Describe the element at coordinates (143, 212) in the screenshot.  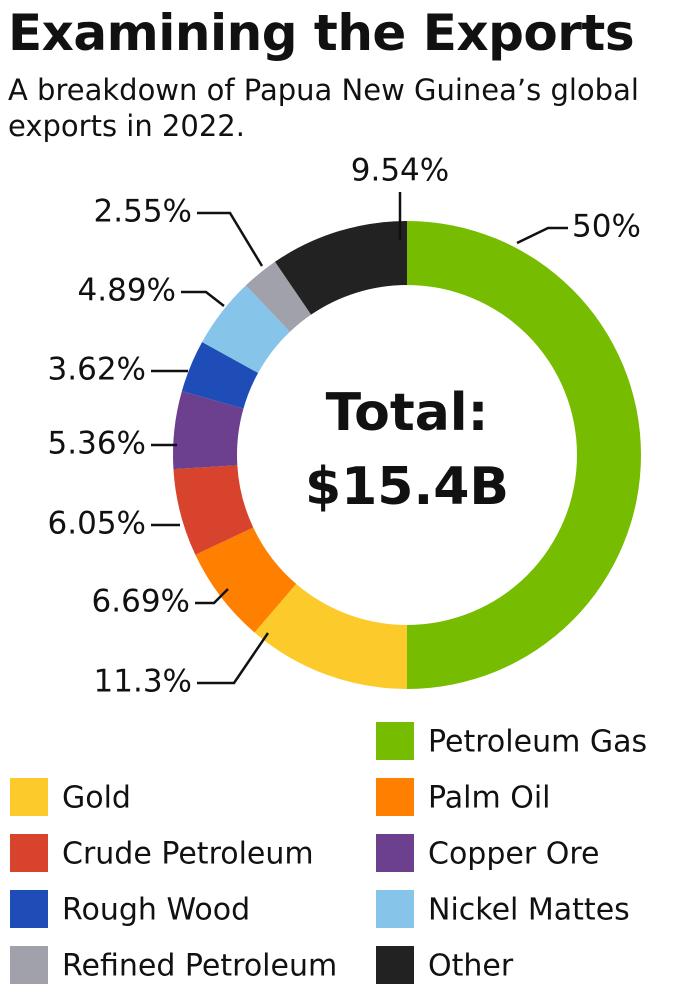
I see `value-label: 2.55%` at that location.